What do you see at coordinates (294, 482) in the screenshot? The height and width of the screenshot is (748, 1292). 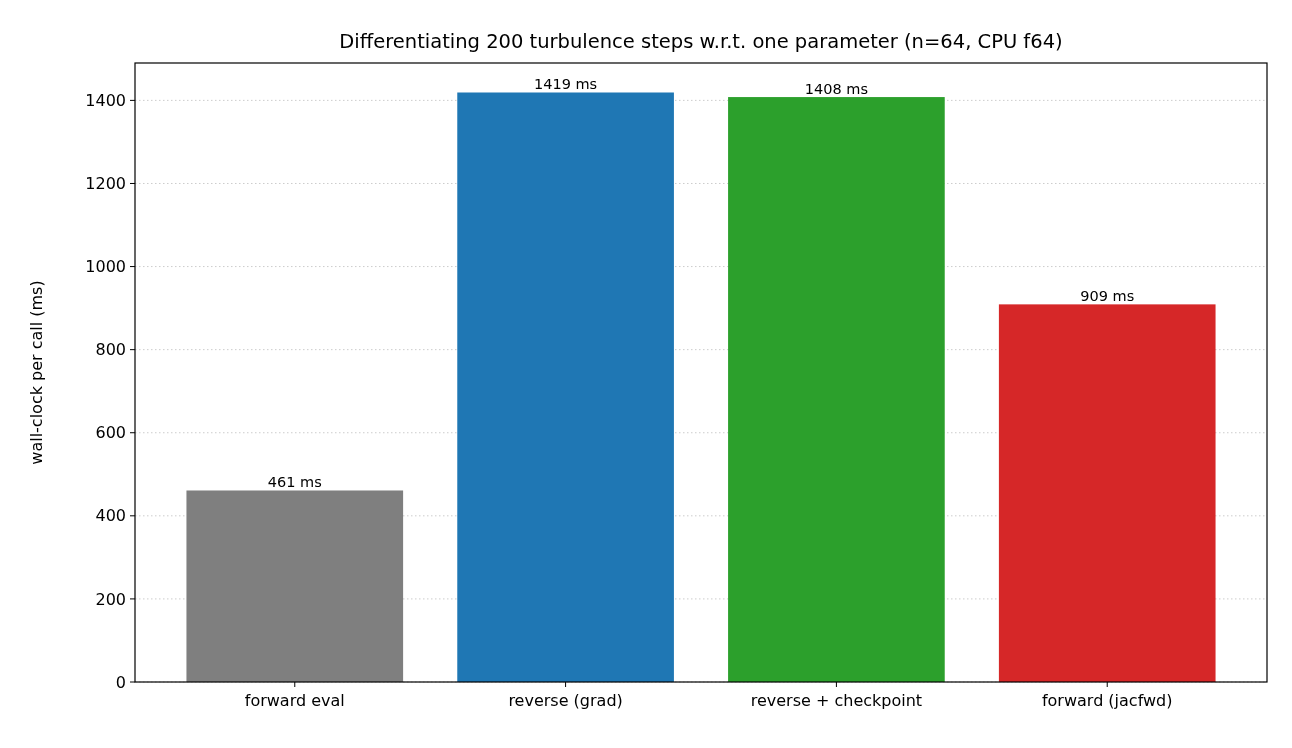 I see `data-label: 461 ms` at bounding box center [294, 482].